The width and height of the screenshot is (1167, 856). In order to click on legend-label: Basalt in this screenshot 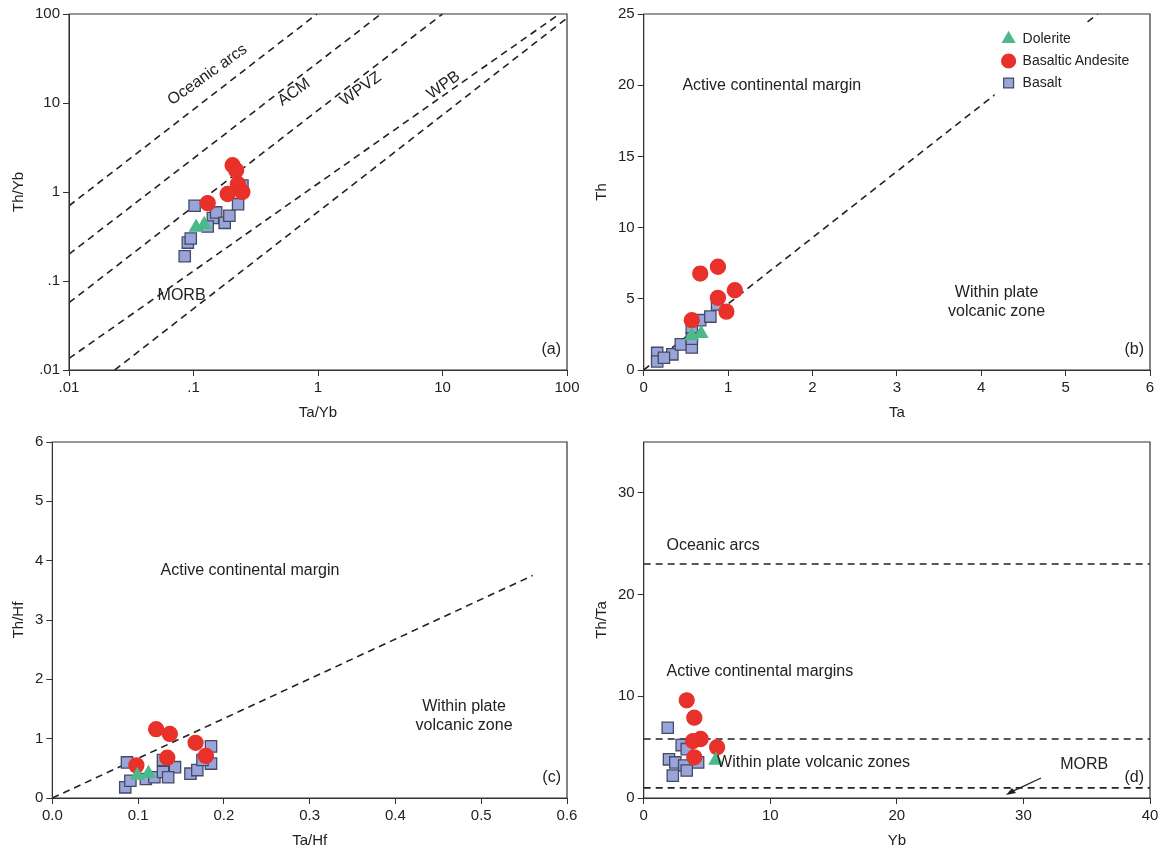, I will do `click(1042, 81)`.